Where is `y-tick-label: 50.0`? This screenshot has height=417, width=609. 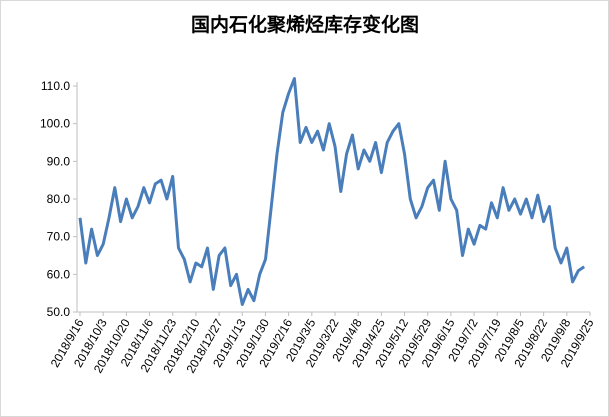 y-tick-label: 50.0 is located at coordinates (59, 312).